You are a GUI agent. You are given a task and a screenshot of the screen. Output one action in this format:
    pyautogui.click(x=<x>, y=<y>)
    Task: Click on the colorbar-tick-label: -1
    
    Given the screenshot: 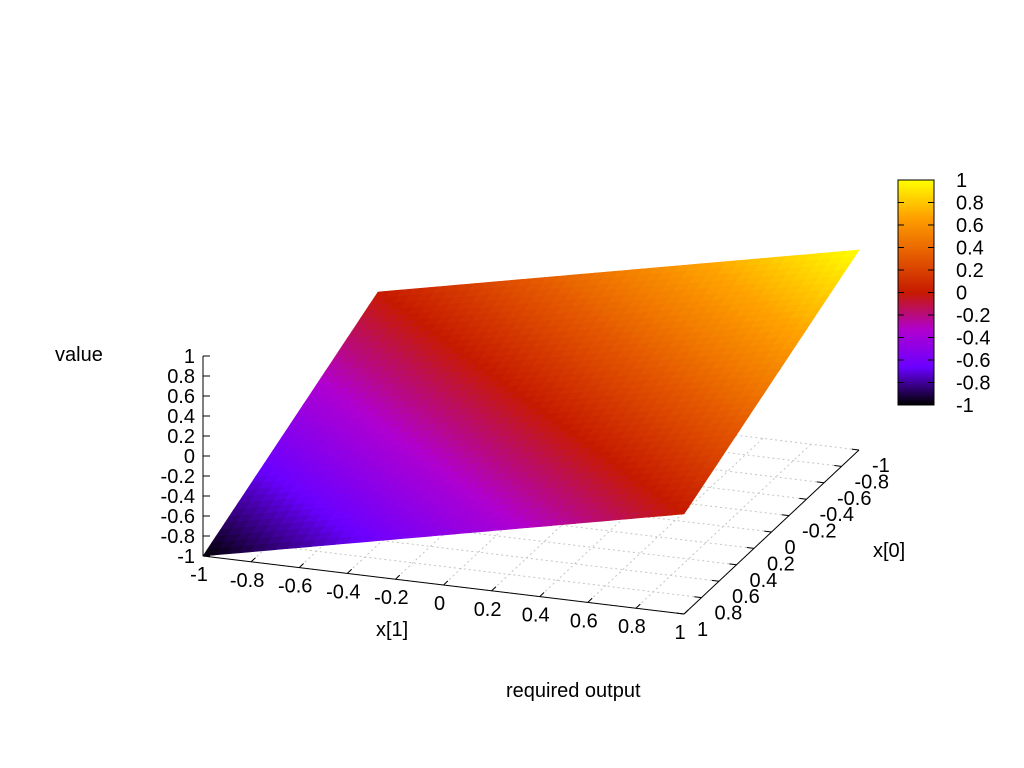 What is the action you would take?
    pyautogui.click(x=965, y=406)
    